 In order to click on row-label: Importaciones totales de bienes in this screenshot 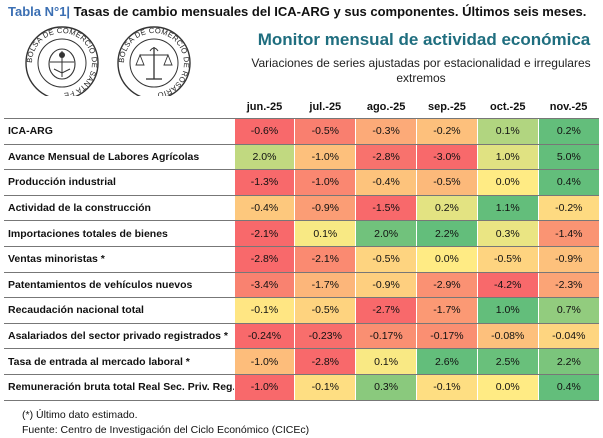, I will do `click(119, 233)`.